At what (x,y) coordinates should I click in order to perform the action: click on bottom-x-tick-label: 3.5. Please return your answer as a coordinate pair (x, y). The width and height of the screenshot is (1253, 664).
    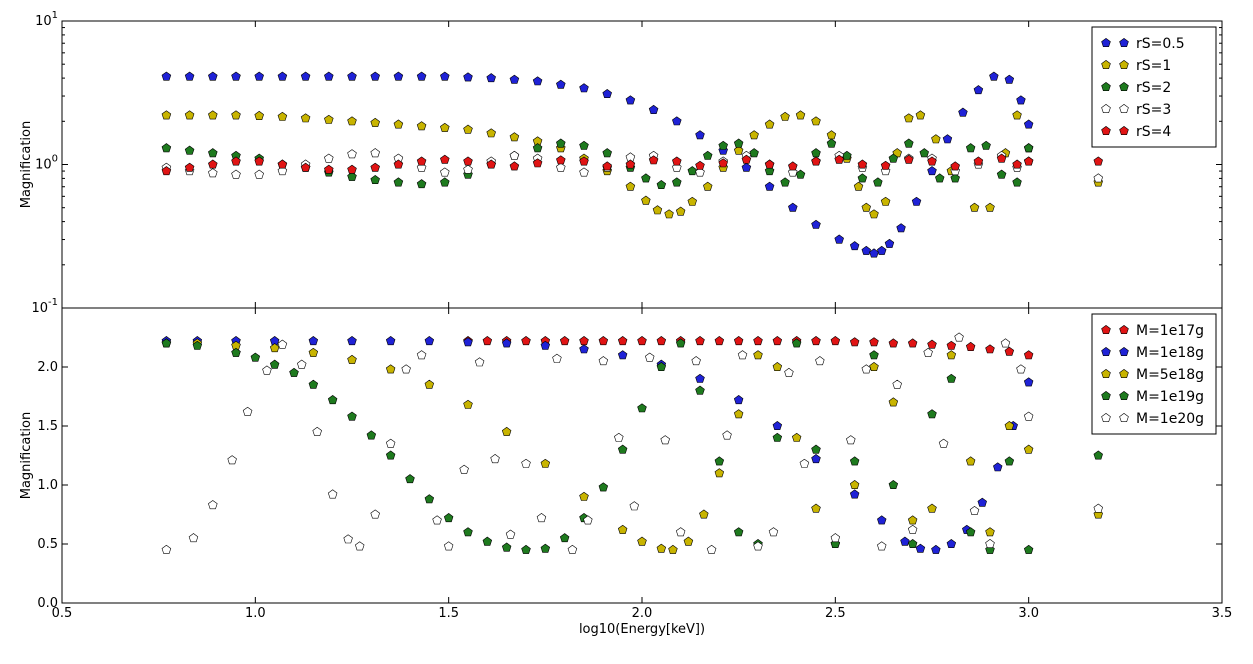
    Looking at the image, I should click on (1222, 613).